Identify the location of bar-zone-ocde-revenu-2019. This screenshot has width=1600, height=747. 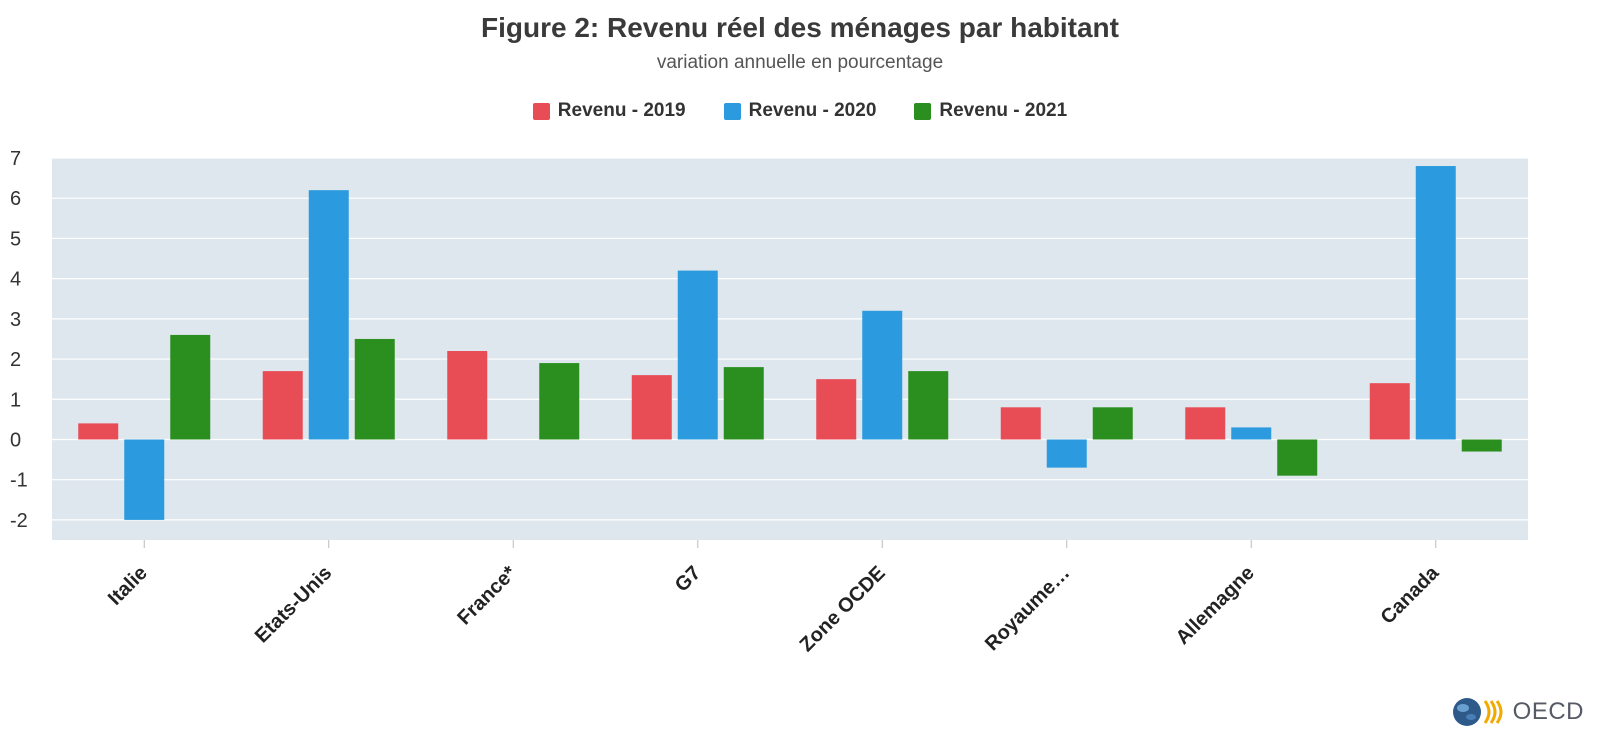
(836, 409).